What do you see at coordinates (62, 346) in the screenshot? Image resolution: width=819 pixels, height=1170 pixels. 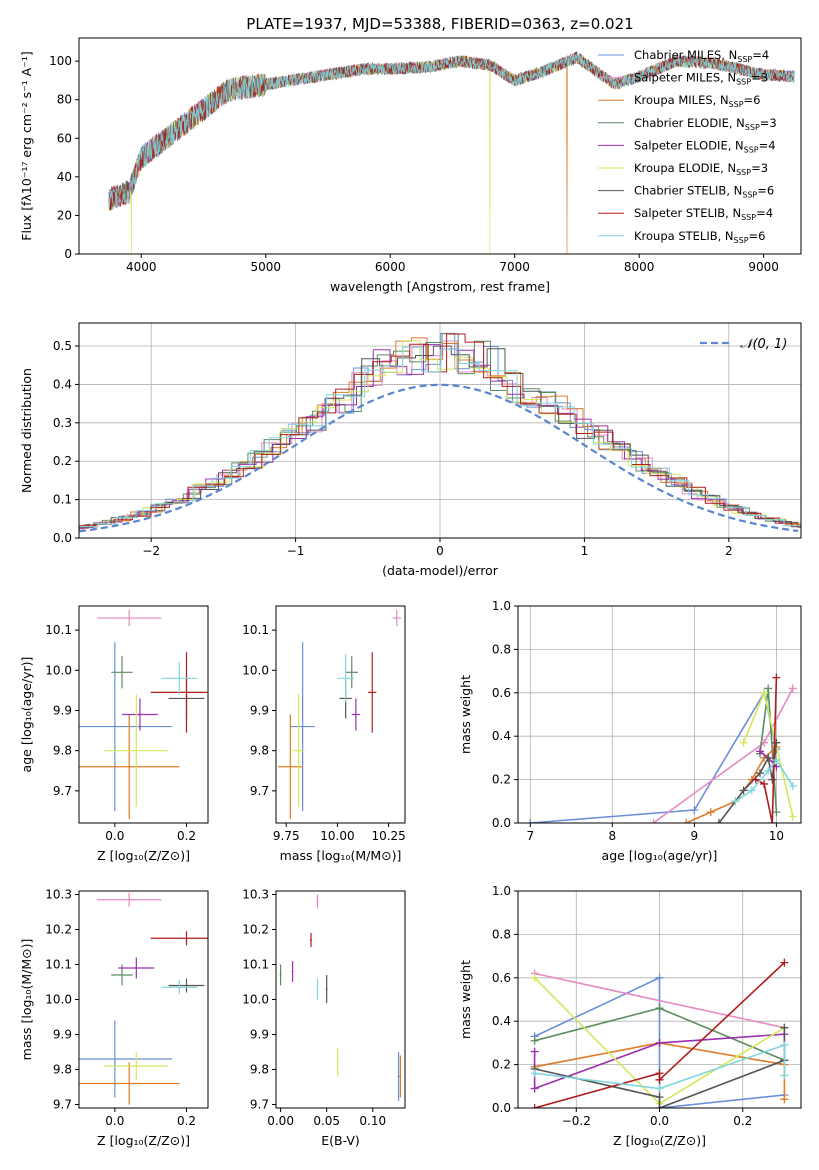 I see `residuals-ytick-label: 0.5` at bounding box center [62, 346].